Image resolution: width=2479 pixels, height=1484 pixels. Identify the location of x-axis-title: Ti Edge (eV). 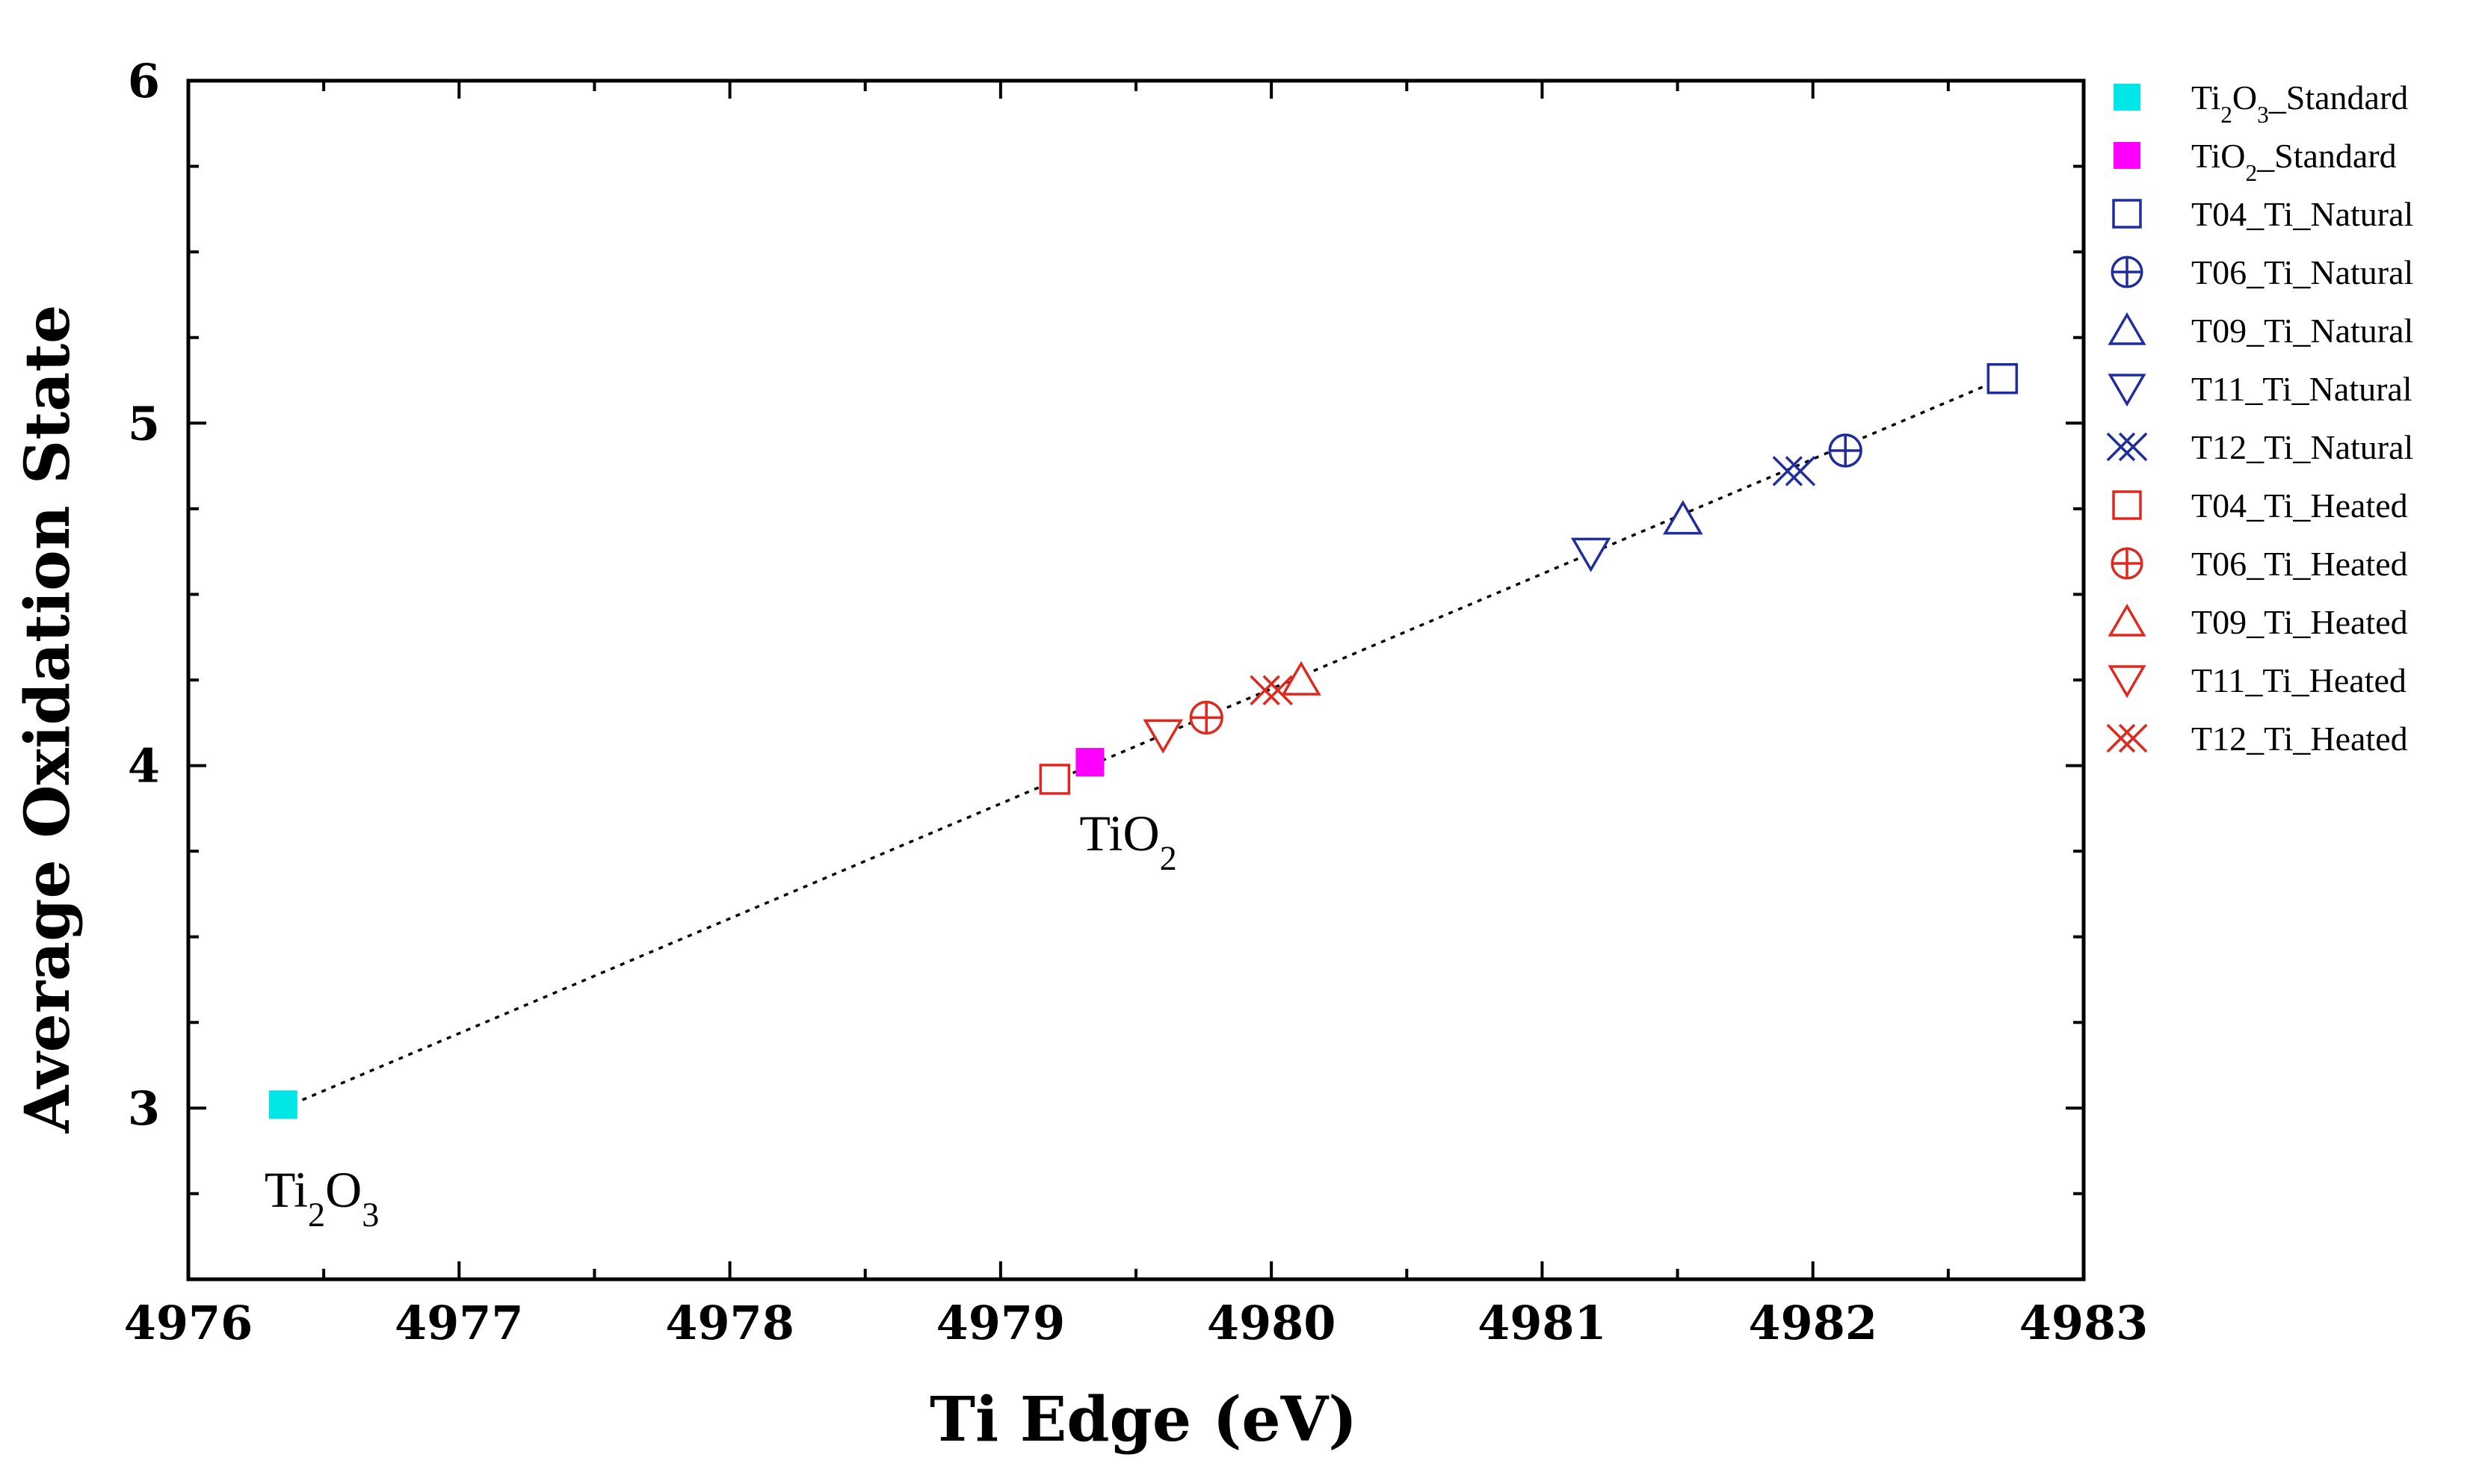
(1143, 1420).